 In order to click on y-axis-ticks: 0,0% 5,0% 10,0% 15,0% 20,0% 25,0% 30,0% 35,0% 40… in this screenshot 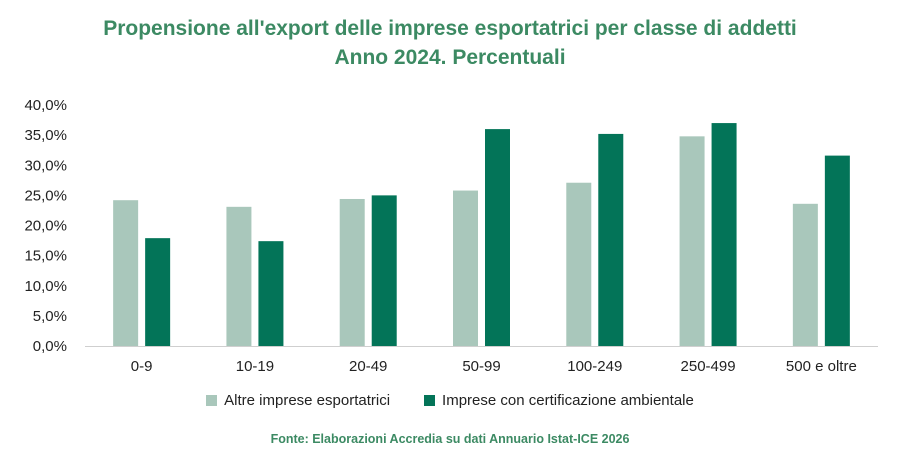, I will do `click(45, 226)`.